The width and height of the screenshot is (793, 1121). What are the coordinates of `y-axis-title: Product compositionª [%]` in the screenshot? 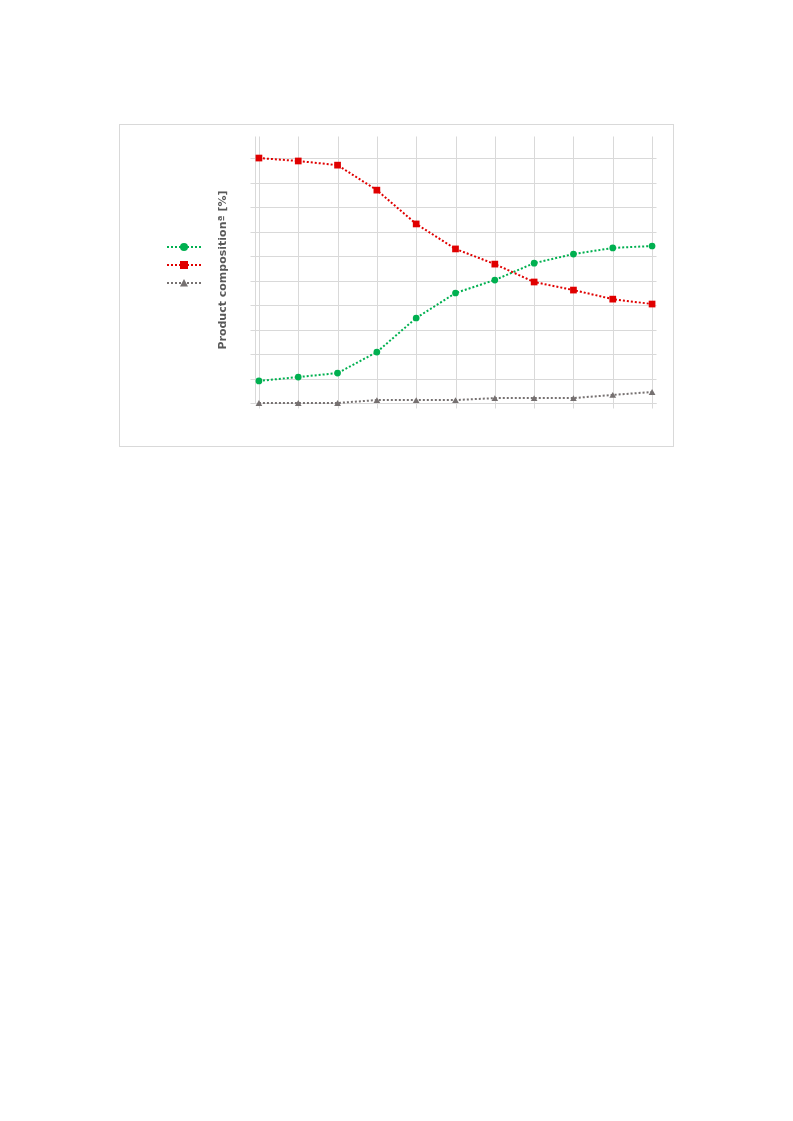 It's located at (222, 270).